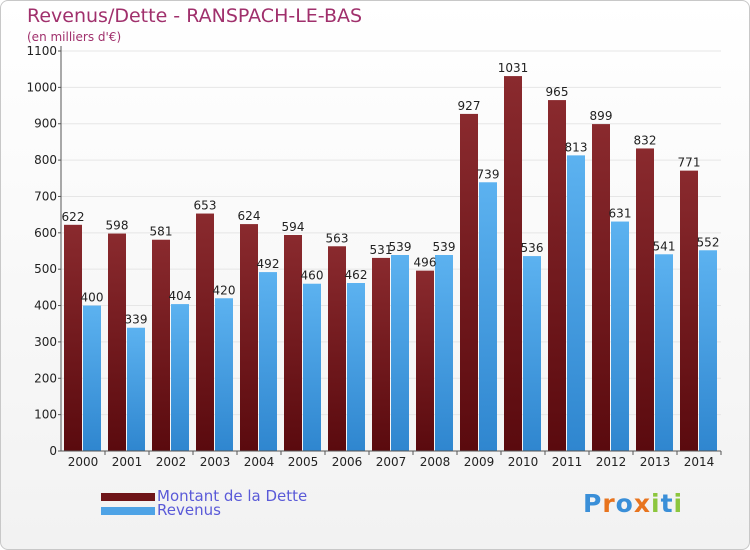 The height and width of the screenshot is (550, 750). I want to click on y-tick-label: 500, so click(45, 269).